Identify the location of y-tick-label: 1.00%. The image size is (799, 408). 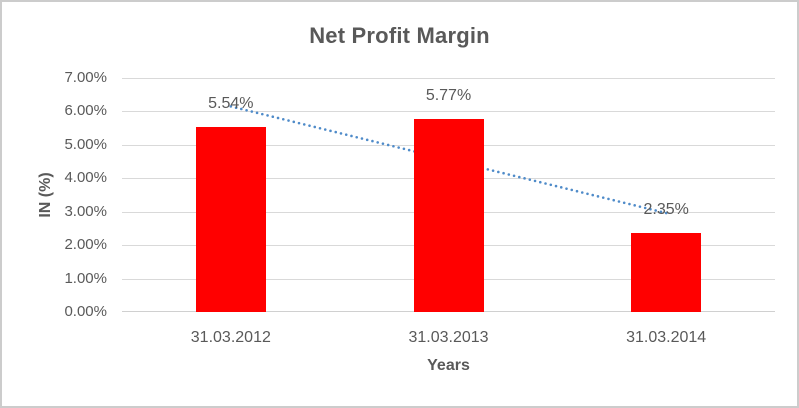
(85, 278).